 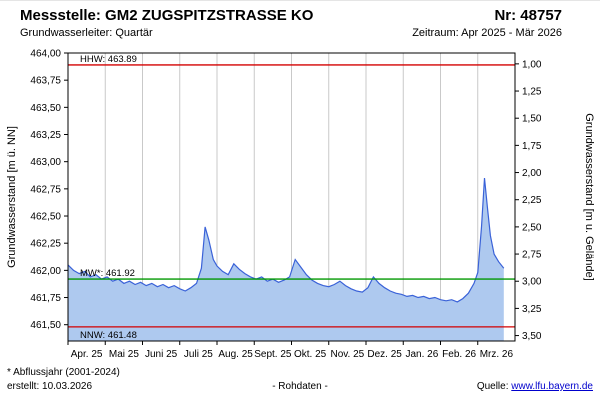 I want to click on station-number: Nr: 48757, so click(x=528, y=15).